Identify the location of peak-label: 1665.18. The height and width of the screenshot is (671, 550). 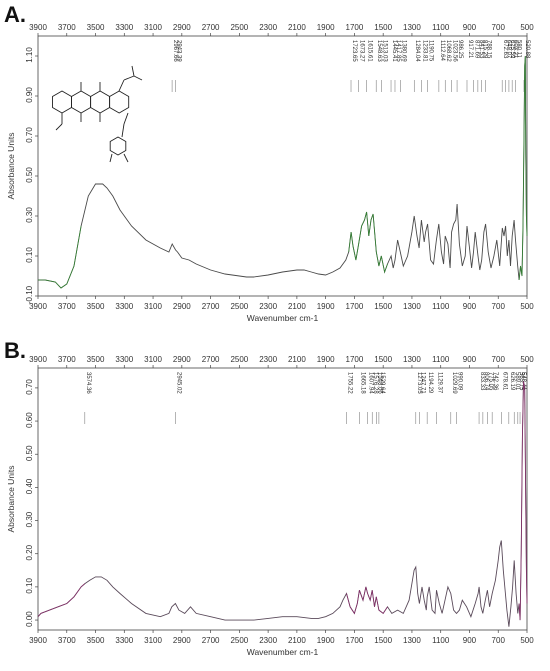
(362, 383).